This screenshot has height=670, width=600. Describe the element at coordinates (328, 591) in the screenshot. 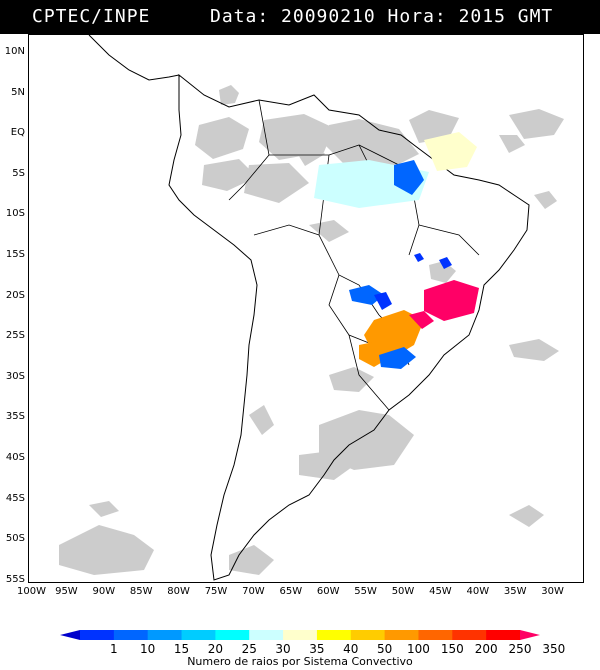

I see `lon-label: 60W` at that location.